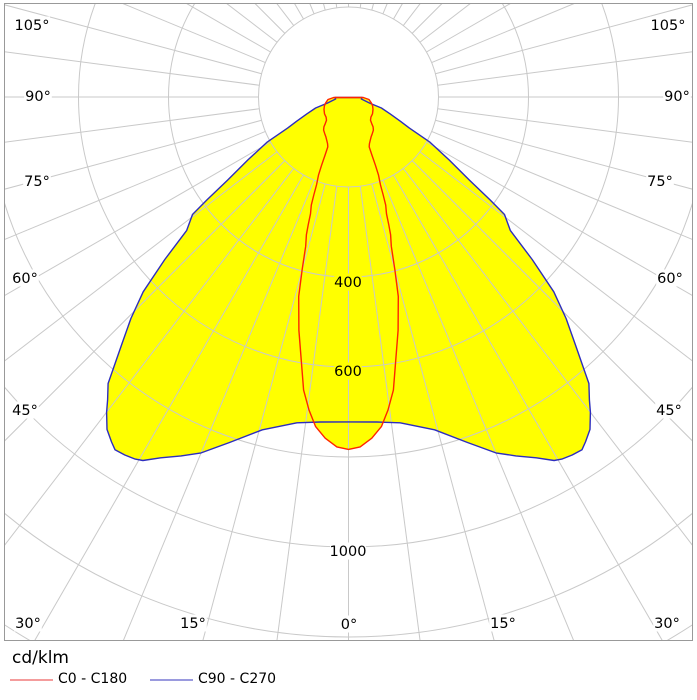 This screenshot has height=700, width=697. I want to click on series-curve-c0-c180, so click(348, 273).